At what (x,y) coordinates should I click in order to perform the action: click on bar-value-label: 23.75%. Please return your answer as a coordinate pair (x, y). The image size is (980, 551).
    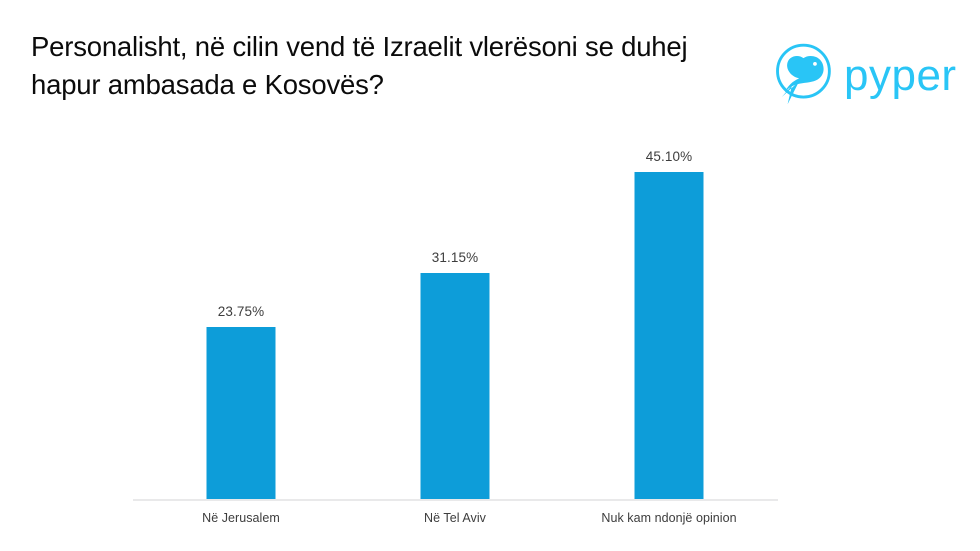
    Looking at the image, I should click on (241, 312).